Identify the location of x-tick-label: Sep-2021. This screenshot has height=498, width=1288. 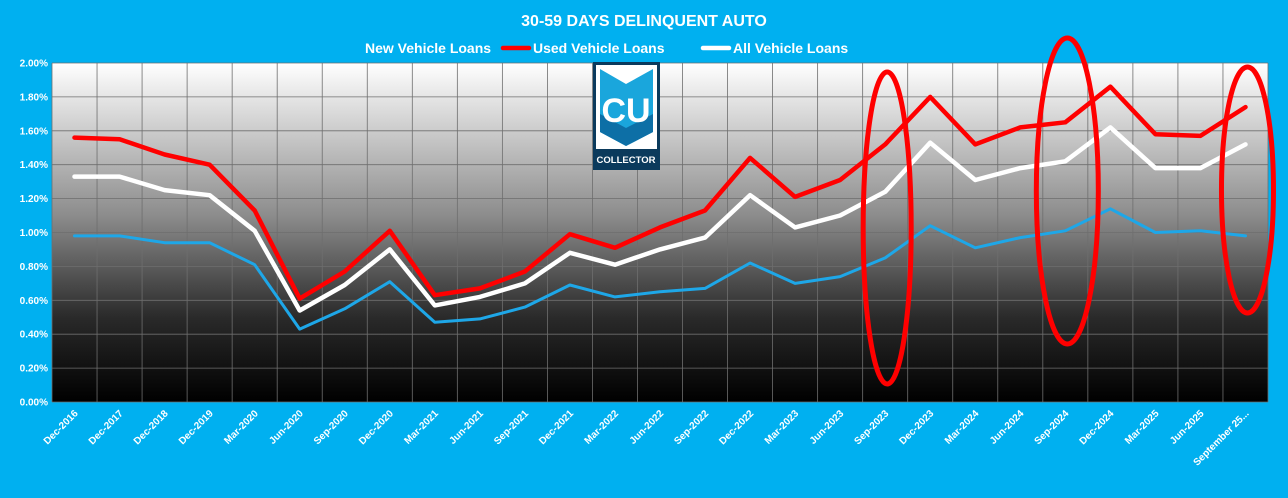
(511, 427).